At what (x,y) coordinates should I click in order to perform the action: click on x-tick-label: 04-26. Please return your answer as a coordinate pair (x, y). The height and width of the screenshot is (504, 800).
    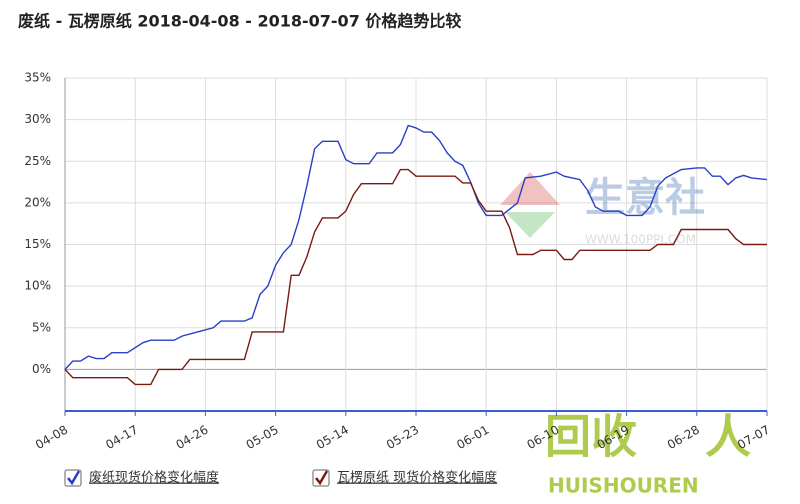
    Looking at the image, I should click on (191, 438).